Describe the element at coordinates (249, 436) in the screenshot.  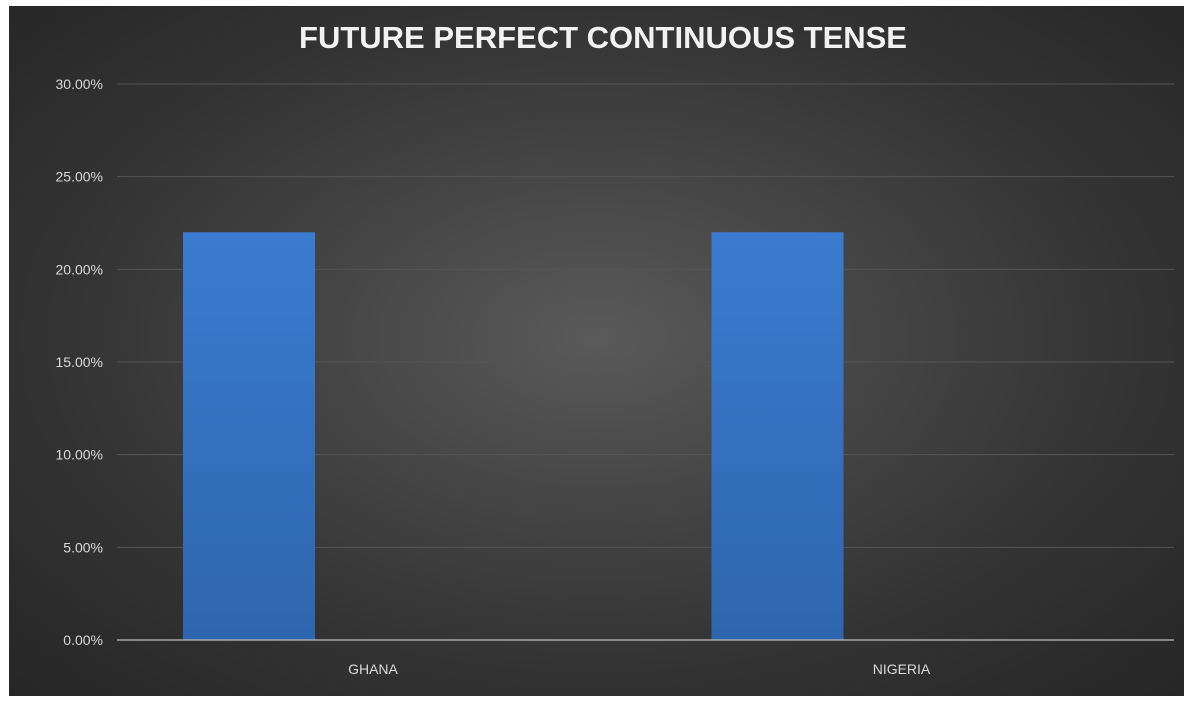
I see `bar-ghana` at that location.